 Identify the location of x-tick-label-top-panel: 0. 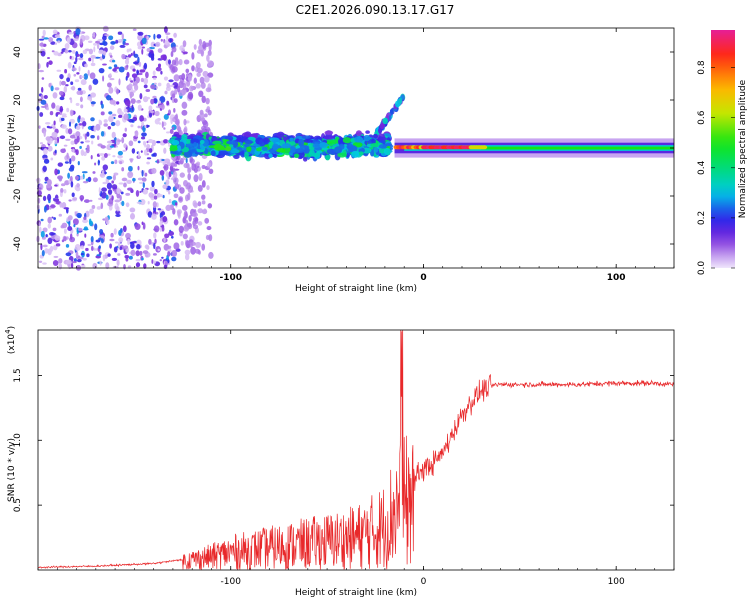
(423, 278).